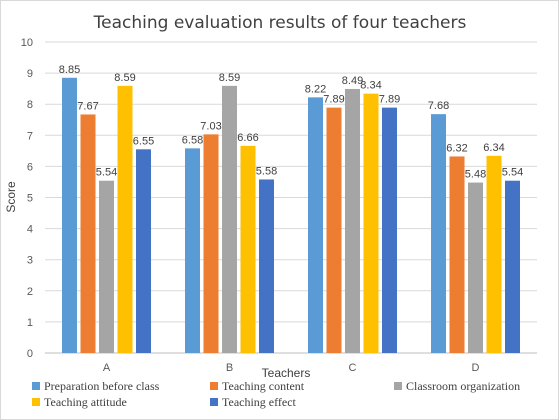 This screenshot has height=420, width=559. What do you see at coordinates (107, 368) in the screenshot?
I see `x-tick-label: A` at bounding box center [107, 368].